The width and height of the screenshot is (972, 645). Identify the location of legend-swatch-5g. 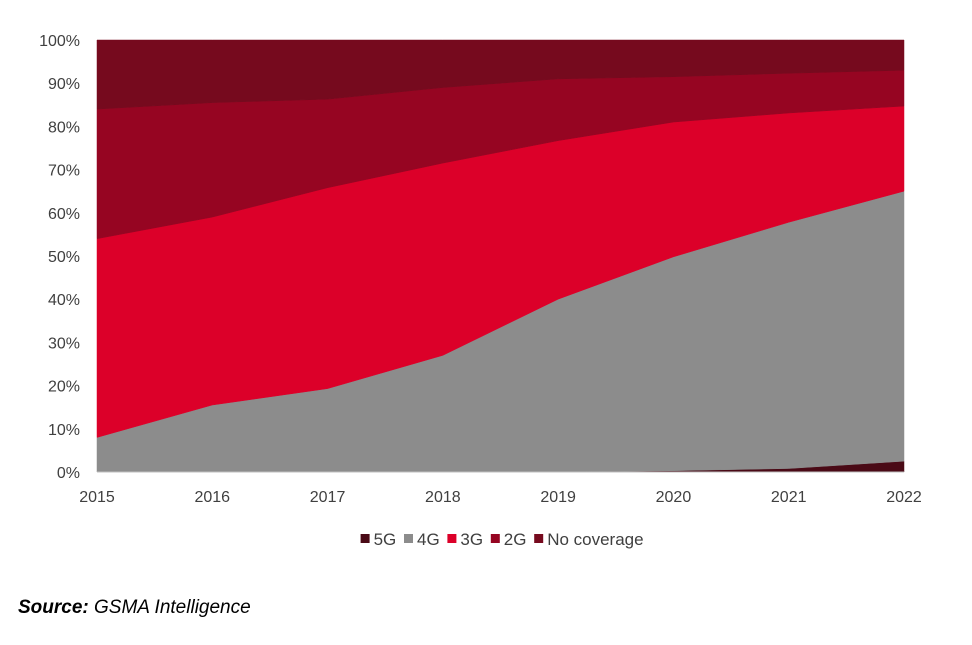
(365, 538).